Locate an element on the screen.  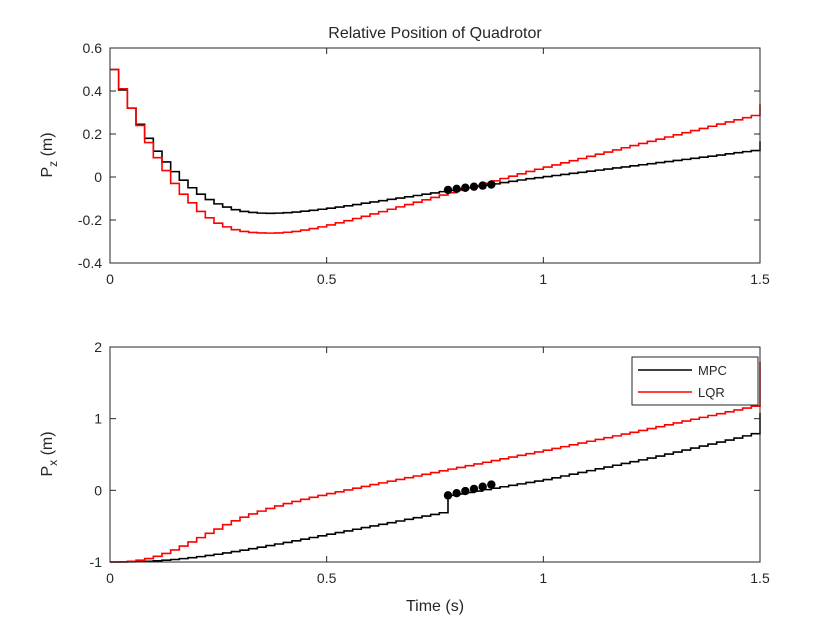
y-tick-label: -1 is located at coordinates (96, 562).